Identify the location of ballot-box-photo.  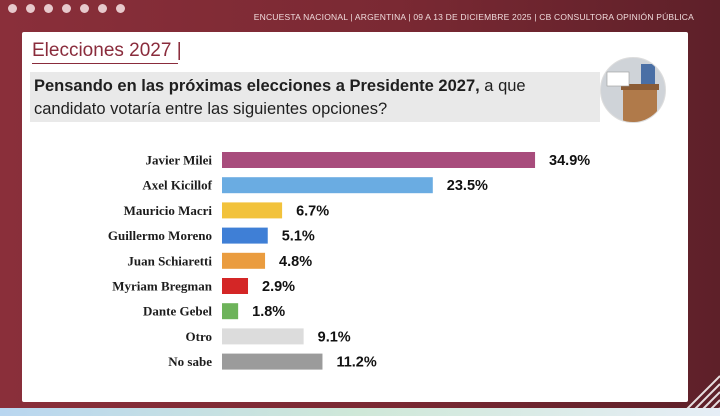
(633, 90).